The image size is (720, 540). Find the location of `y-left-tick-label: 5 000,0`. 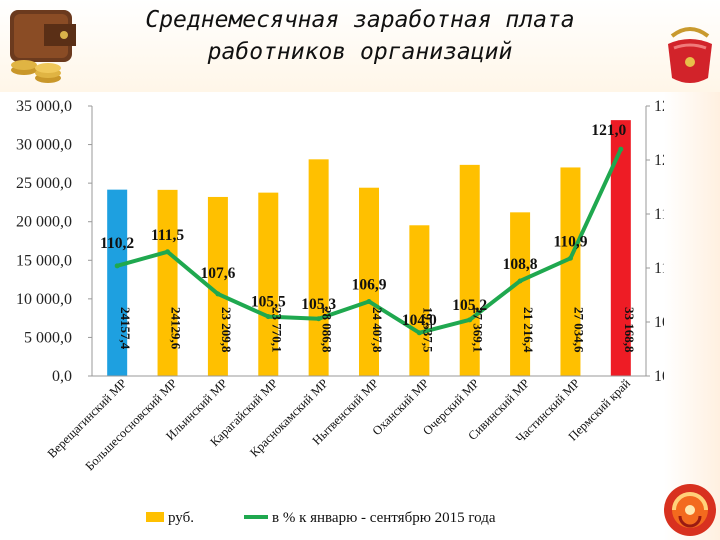

y-left-tick-label: 5 000,0 is located at coordinates (48, 337).